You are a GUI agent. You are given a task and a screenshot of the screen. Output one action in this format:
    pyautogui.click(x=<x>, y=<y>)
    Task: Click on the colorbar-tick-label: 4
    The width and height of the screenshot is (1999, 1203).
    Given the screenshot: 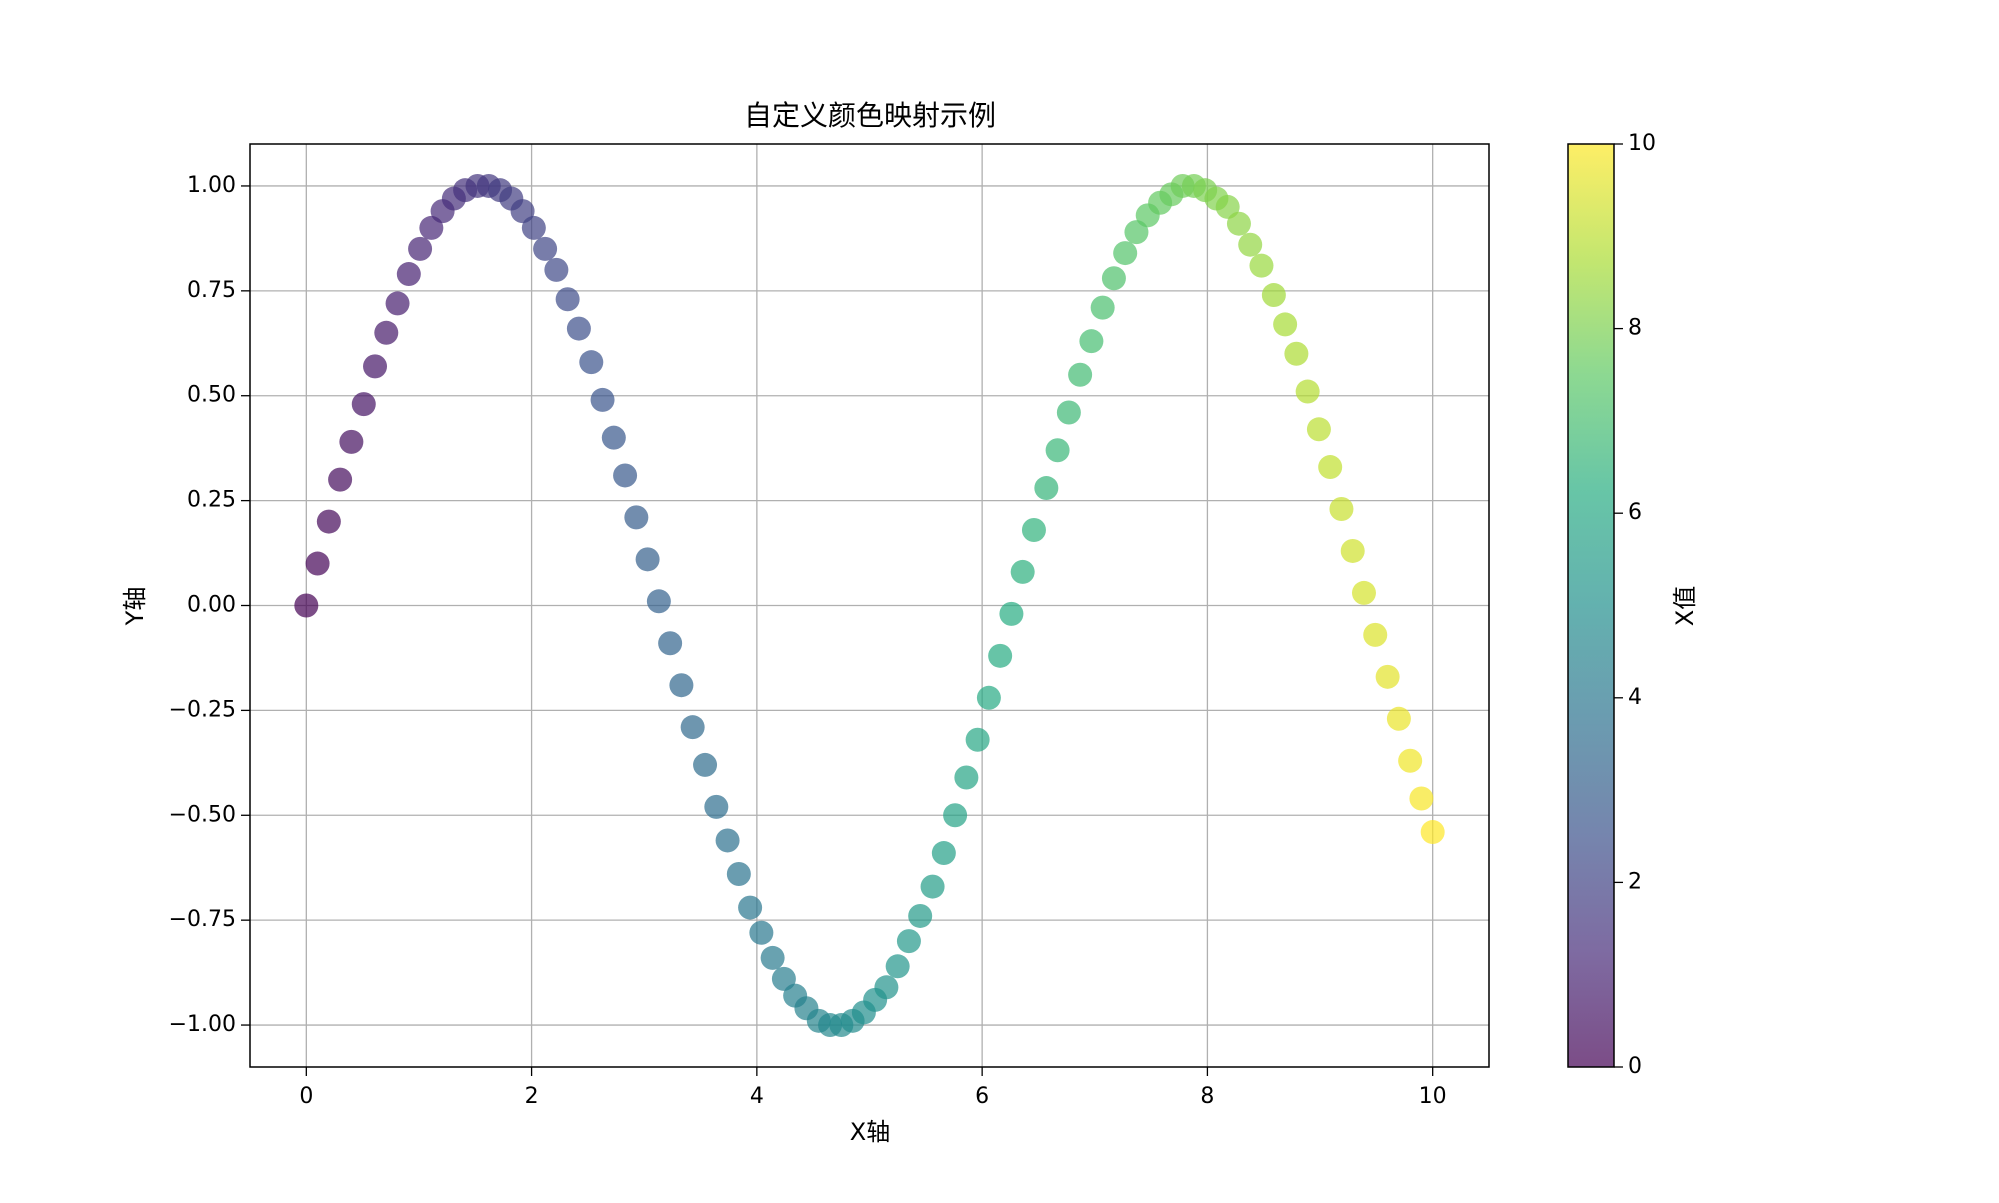 What is the action you would take?
    pyautogui.click(x=1635, y=697)
    